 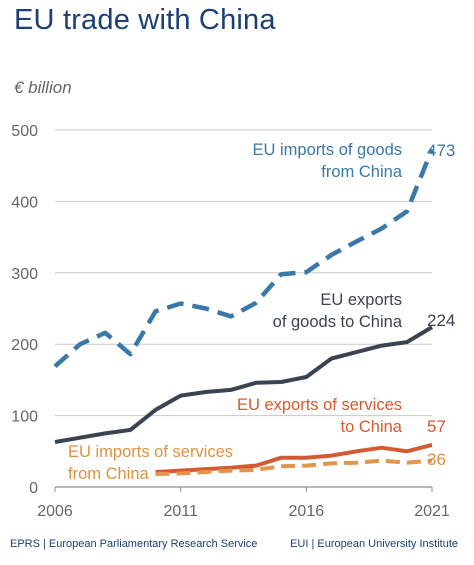 I want to click on y-axis-unit-label: € billion, so click(x=43, y=87).